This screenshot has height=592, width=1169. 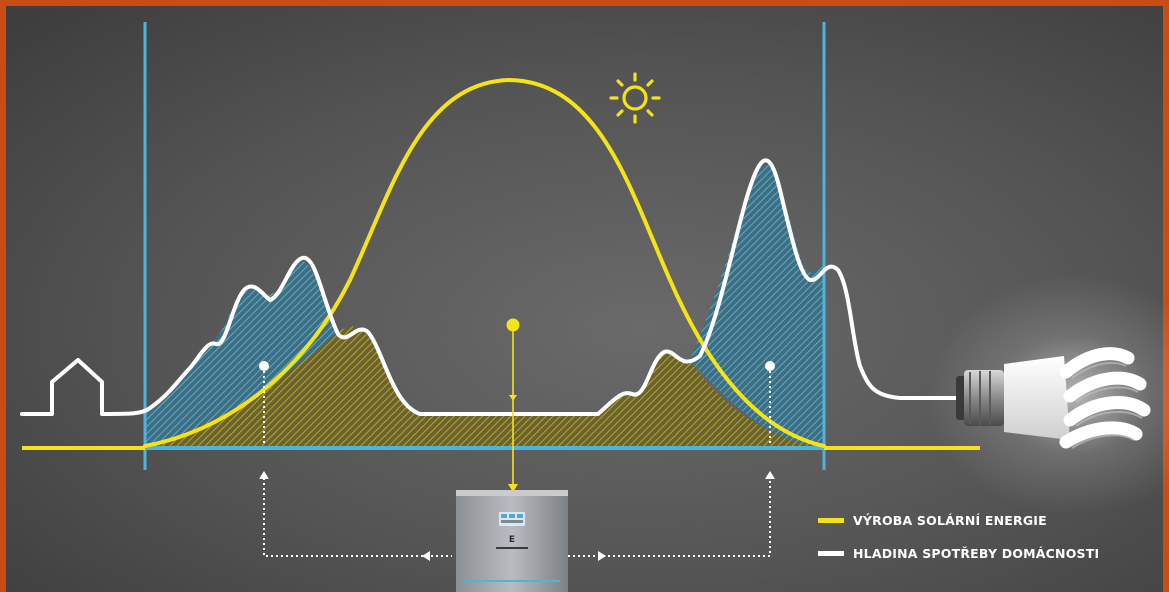 What do you see at coordinates (241, 353) in the screenshot?
I see `battery-zone-hatch-left` at bounding box center [241, 353].